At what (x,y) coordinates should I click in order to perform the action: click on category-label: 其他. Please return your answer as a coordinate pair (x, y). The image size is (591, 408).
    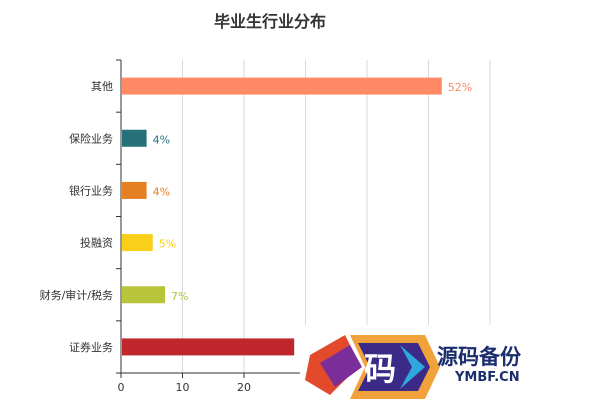
    Looking at the image, I should click on (102, 86).